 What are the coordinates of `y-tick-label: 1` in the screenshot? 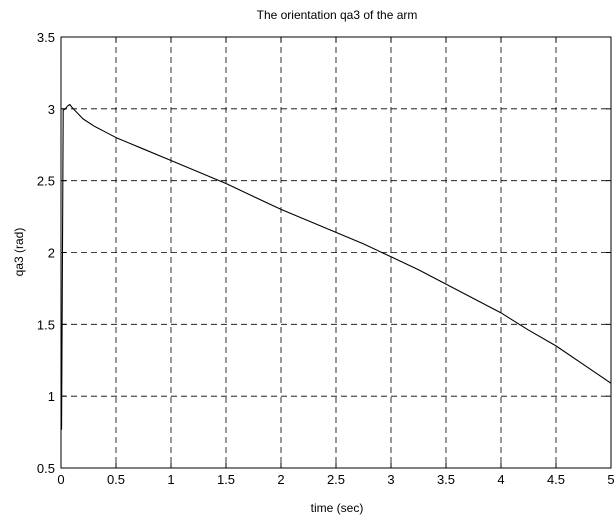 It's located at (51, 396).